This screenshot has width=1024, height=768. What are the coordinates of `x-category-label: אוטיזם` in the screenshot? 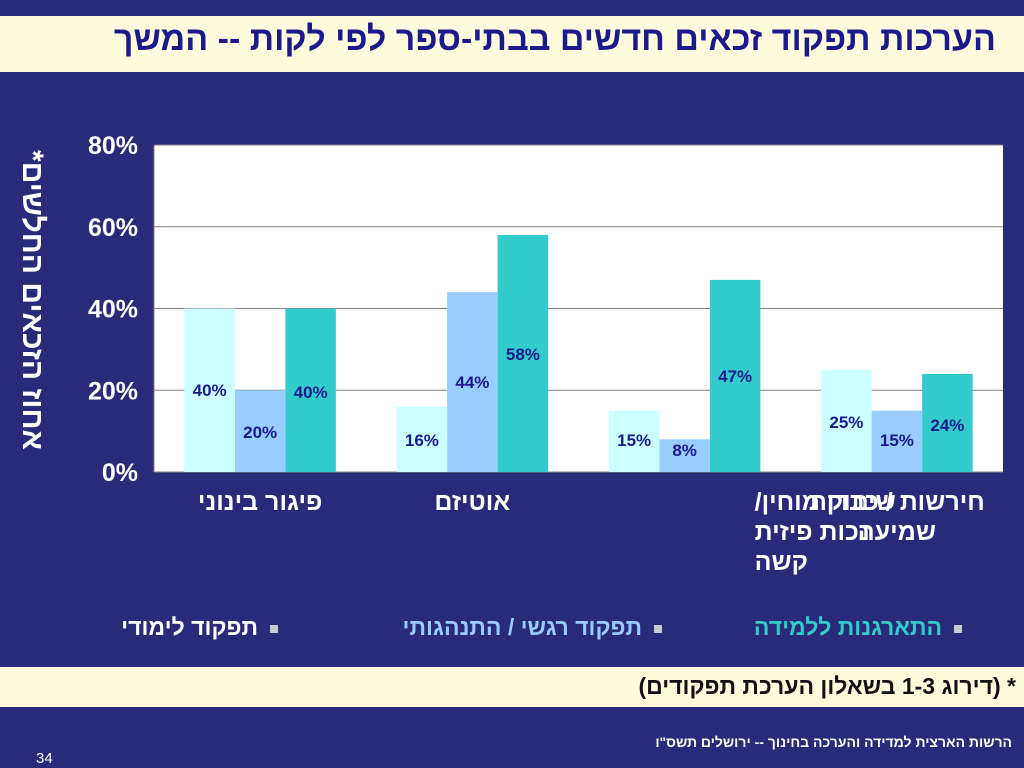 It's located at (472, 502).